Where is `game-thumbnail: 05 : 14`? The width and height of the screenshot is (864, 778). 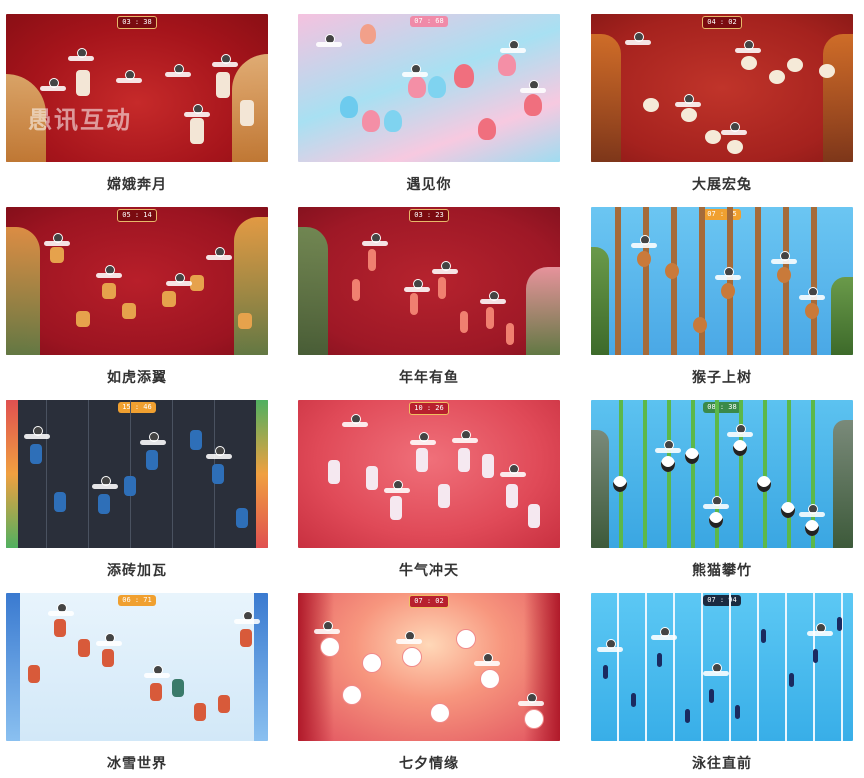
game-thumbnail: 05 : 14 is located at coordinates (137, 281).